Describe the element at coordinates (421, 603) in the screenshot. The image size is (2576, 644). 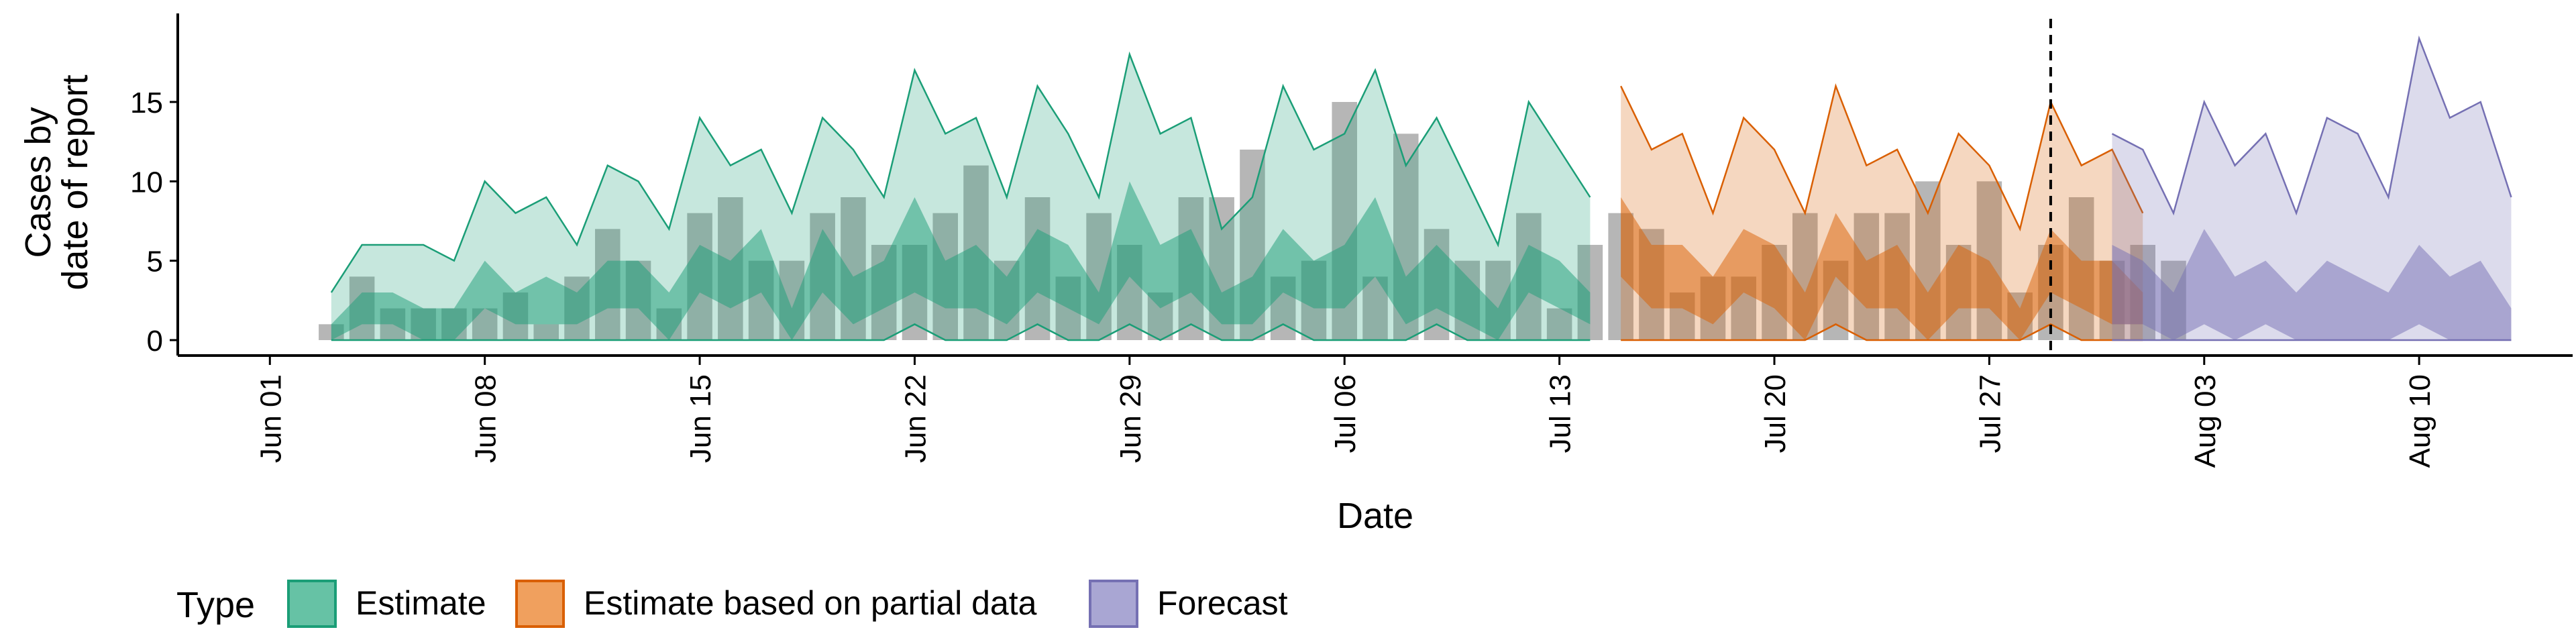
I see `legend-label-0: Estimate` at that location.